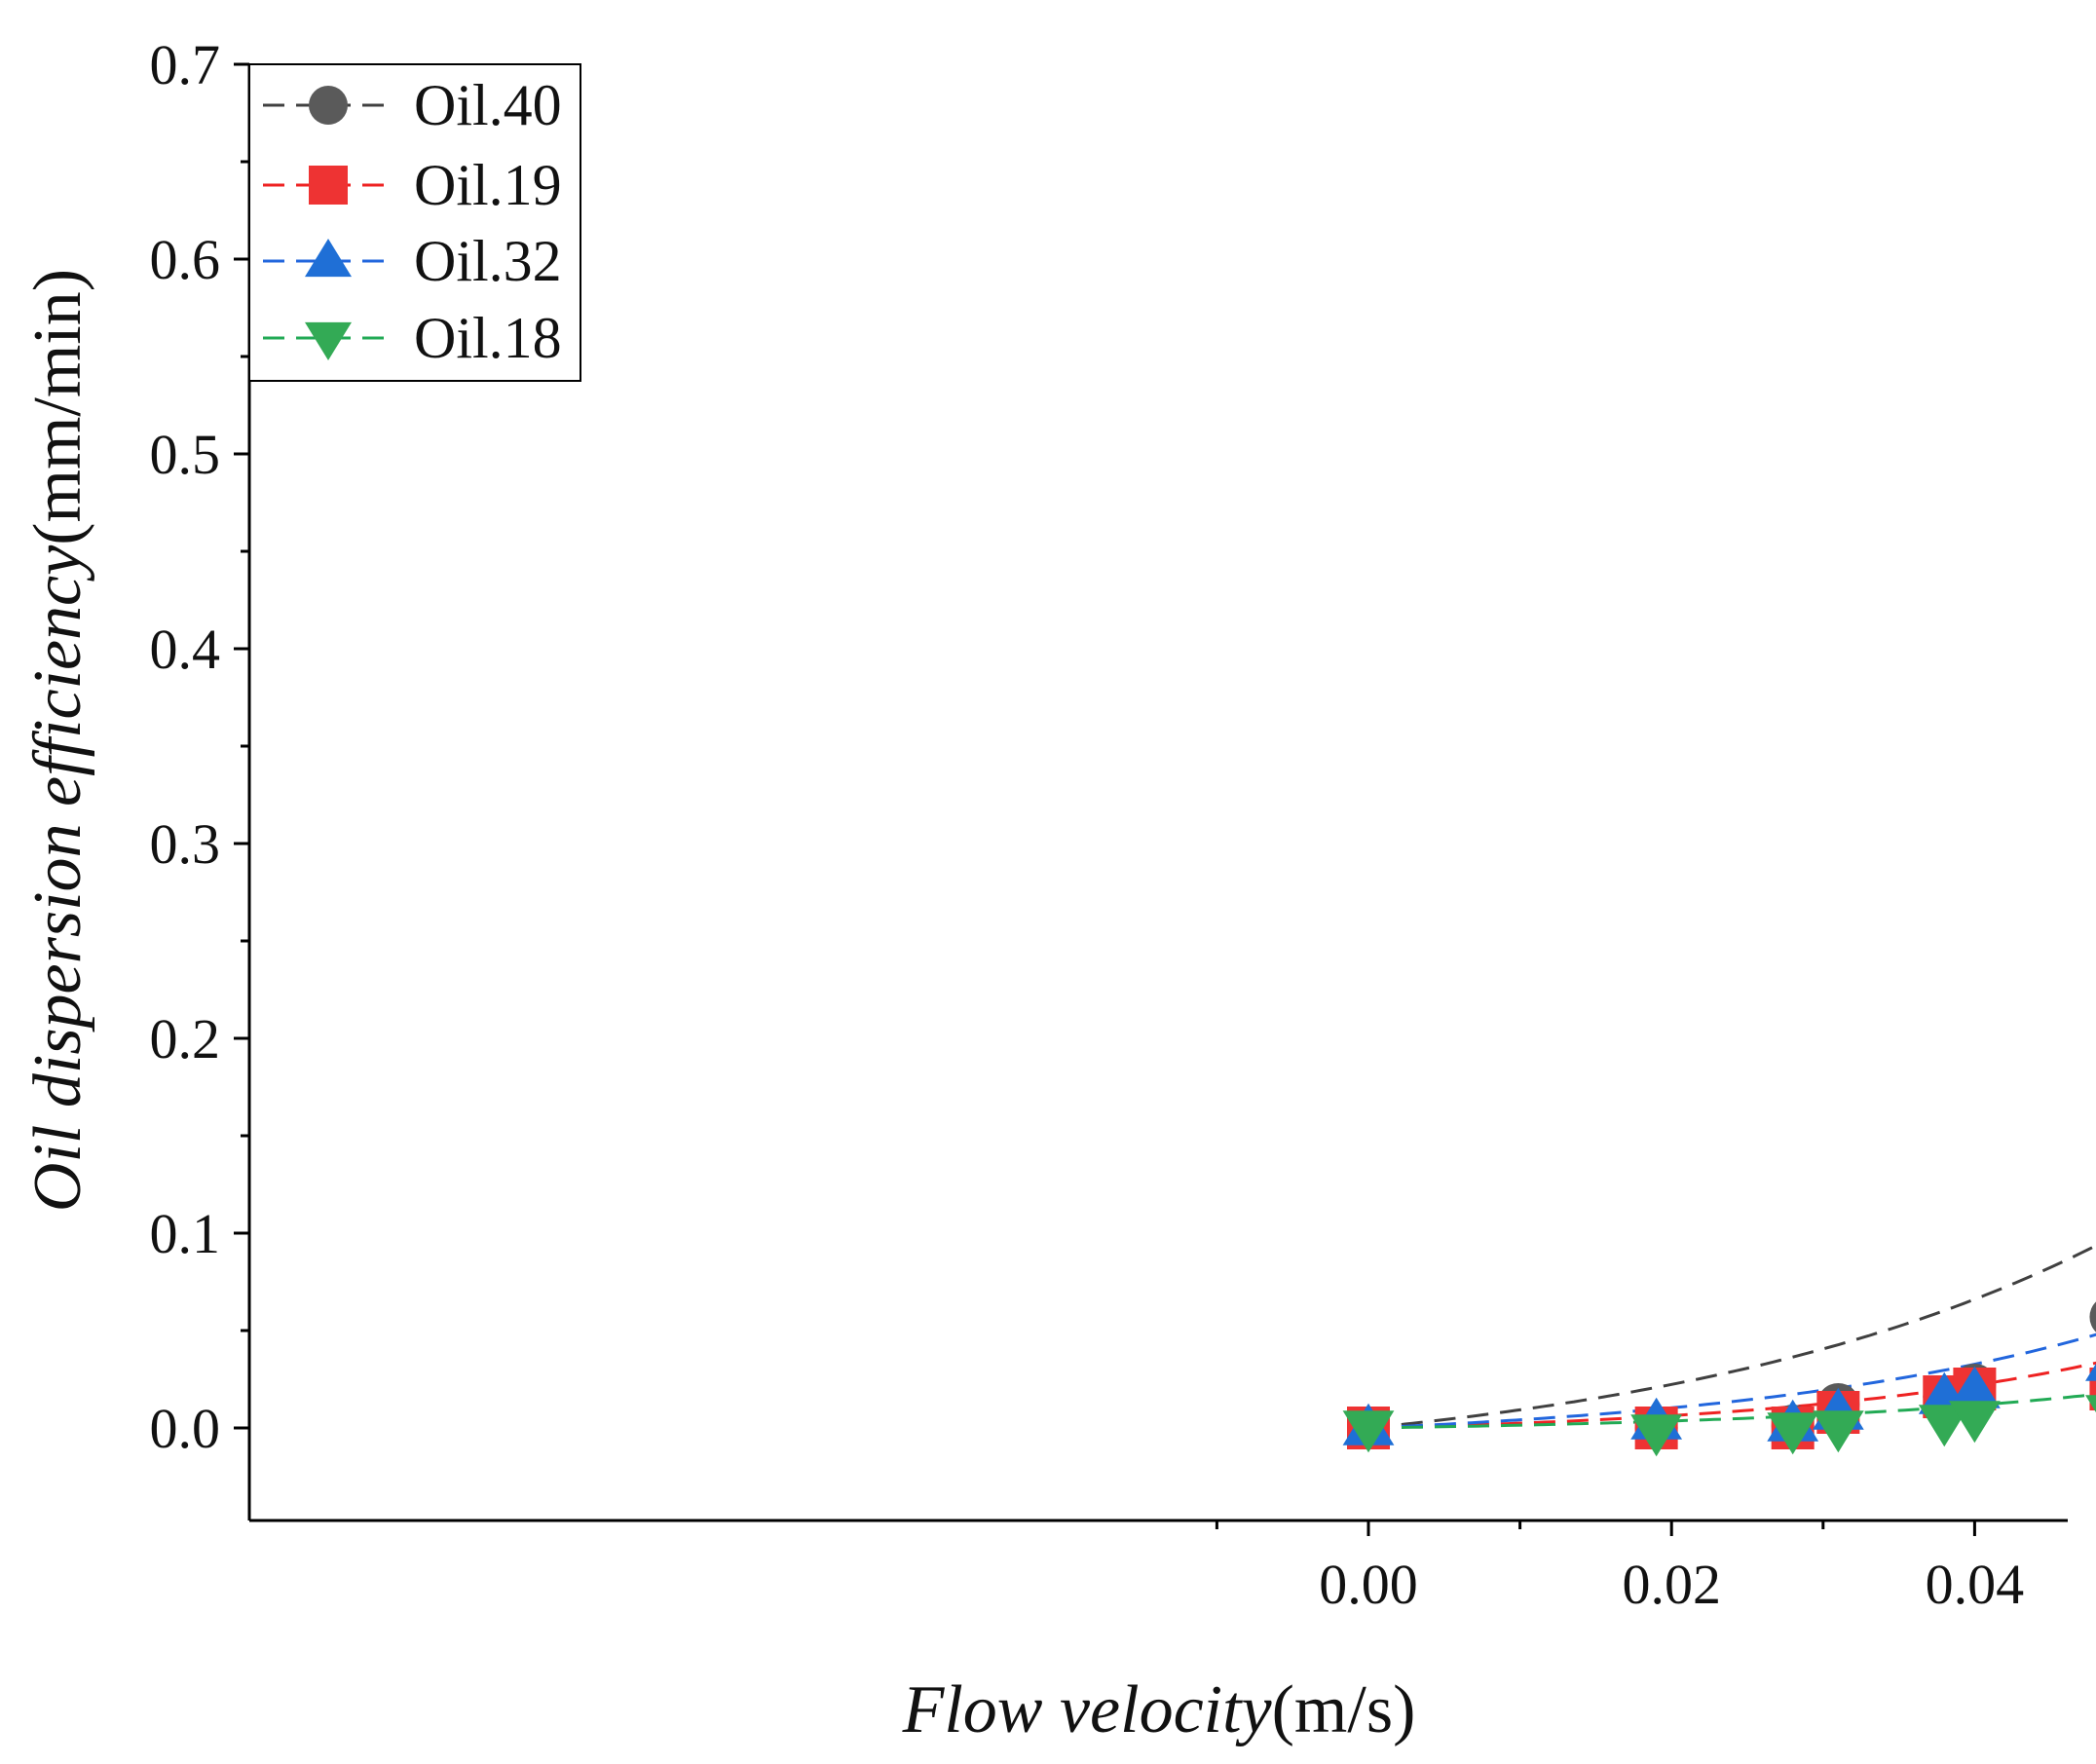  I want to click on y-axis-label: Oil dispersion efficiency(mm/min), so click(58, 740).